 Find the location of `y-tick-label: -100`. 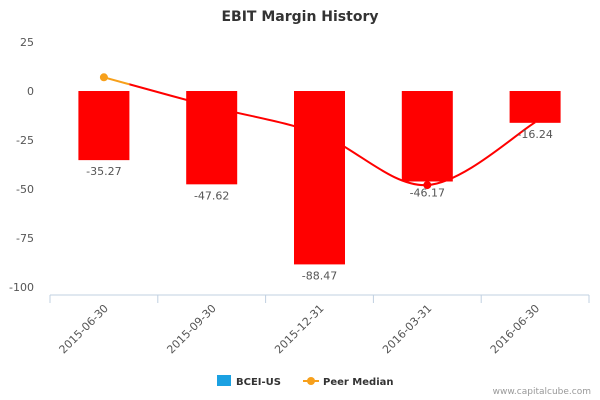

y-tick-label: -100 is located at coordinates (21, 287).